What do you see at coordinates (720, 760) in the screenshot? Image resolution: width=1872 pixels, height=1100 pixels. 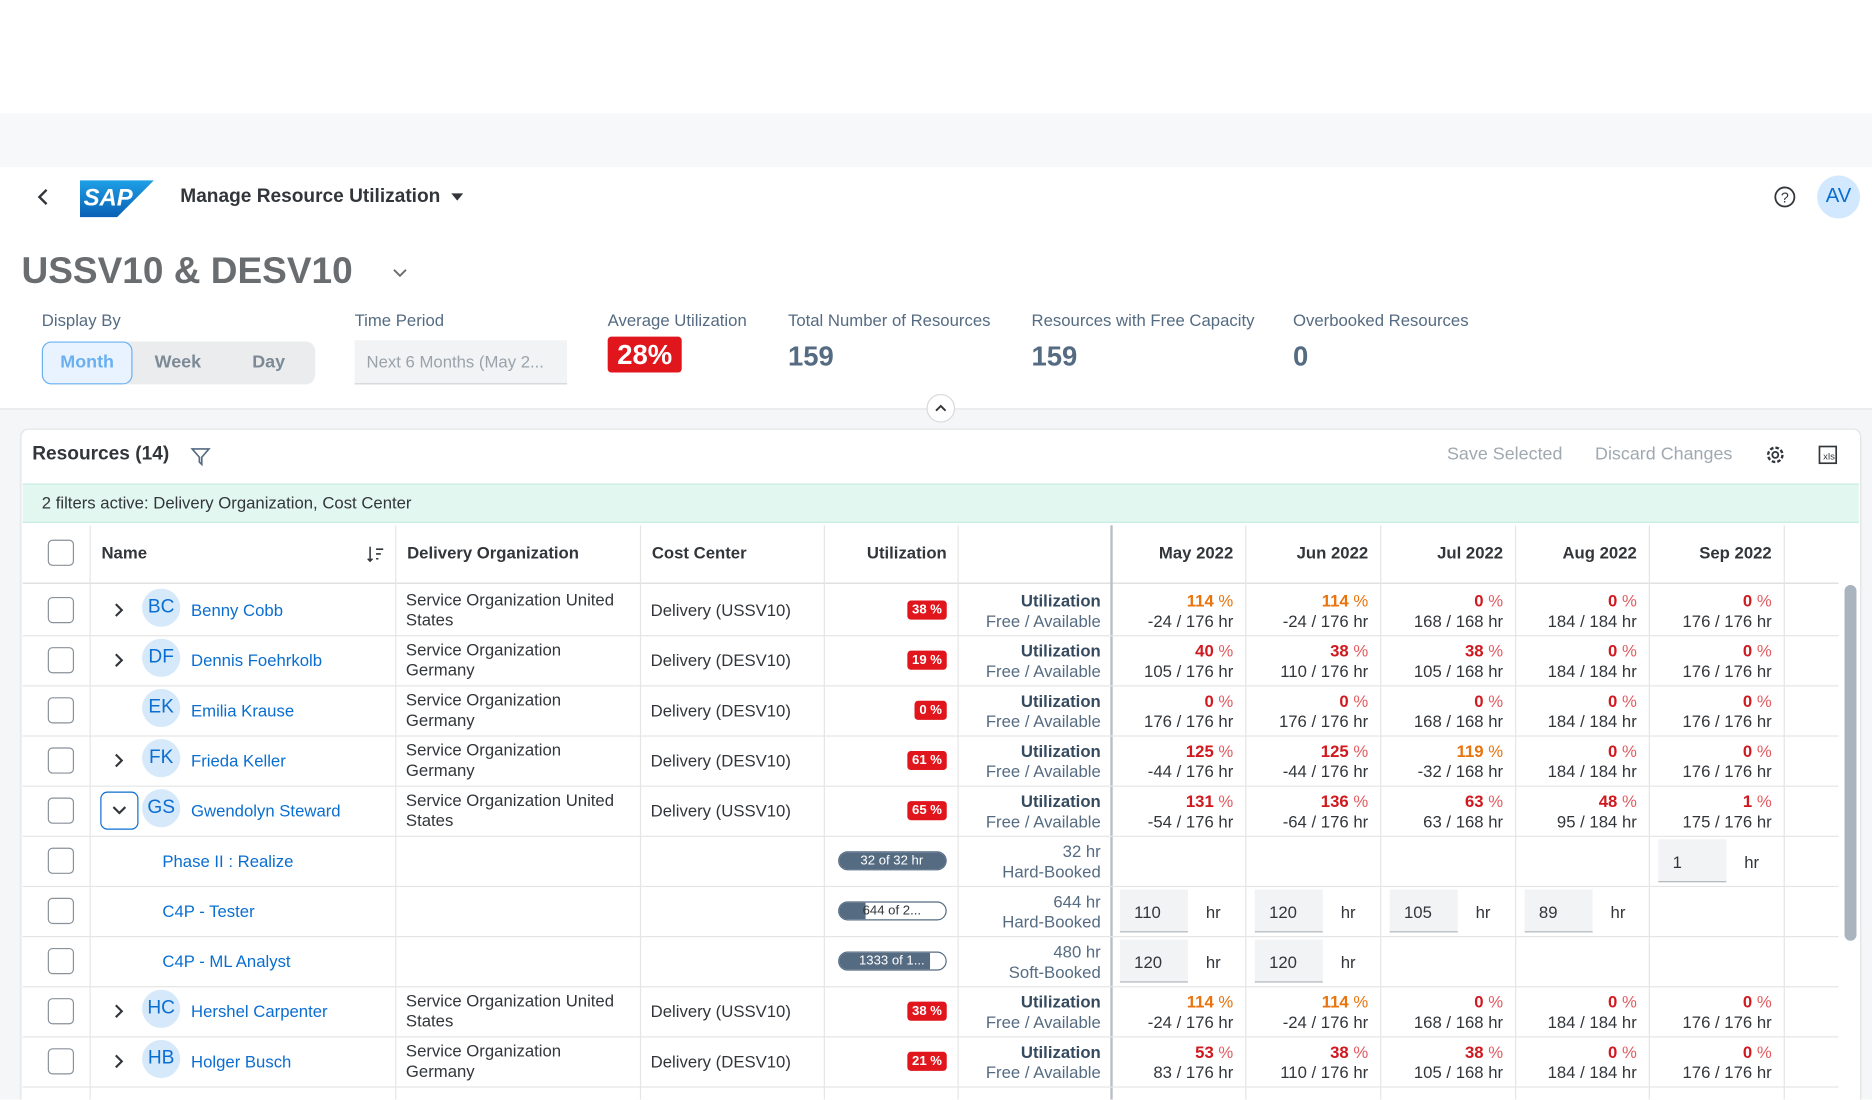 I see `cost-center: Delivery (DESV10)` at bounding box center [720, 760].